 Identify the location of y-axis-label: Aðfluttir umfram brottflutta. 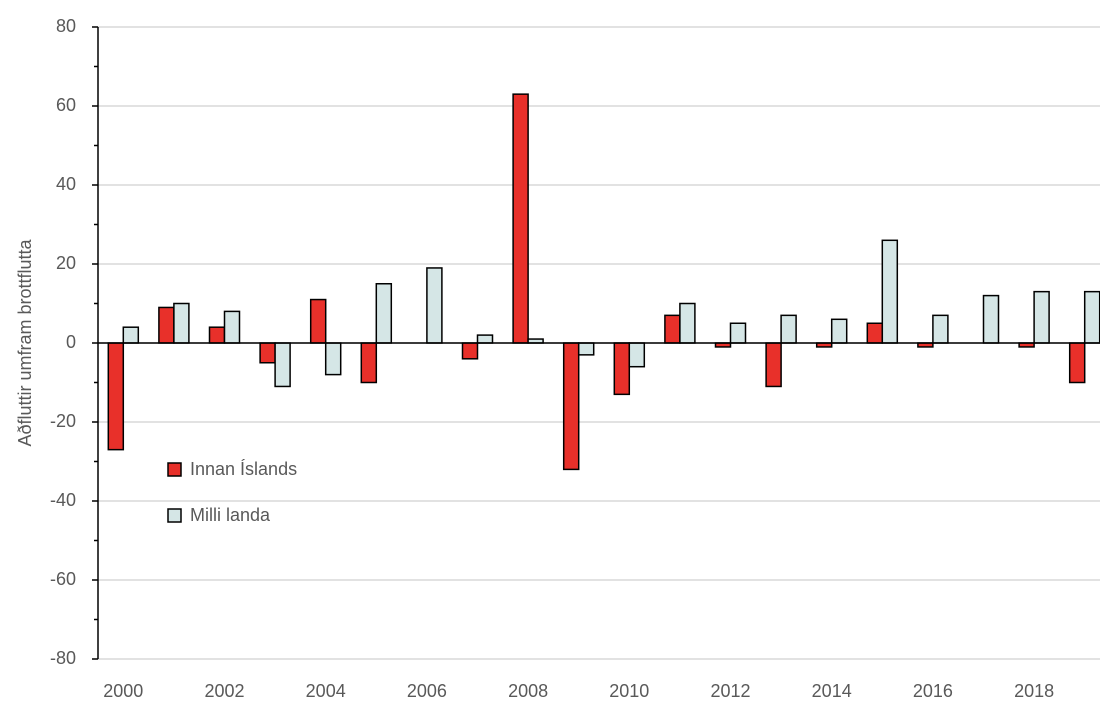
(25, 342).